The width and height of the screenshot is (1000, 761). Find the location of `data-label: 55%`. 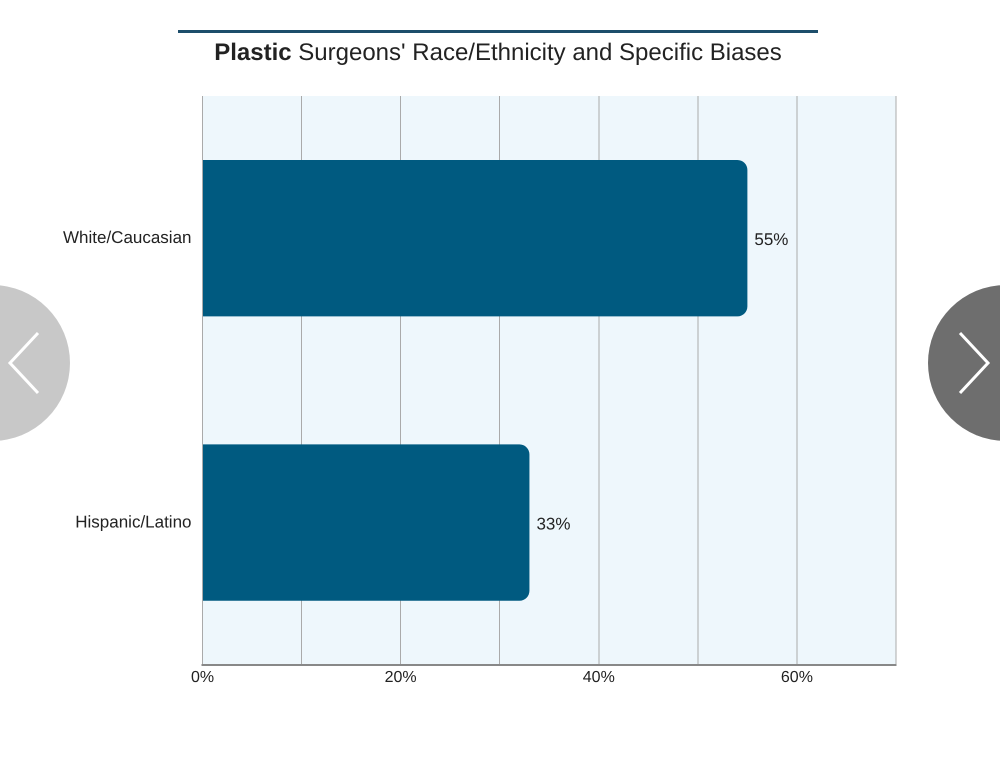

data-label: 55% is located at coordinates (771, 239).